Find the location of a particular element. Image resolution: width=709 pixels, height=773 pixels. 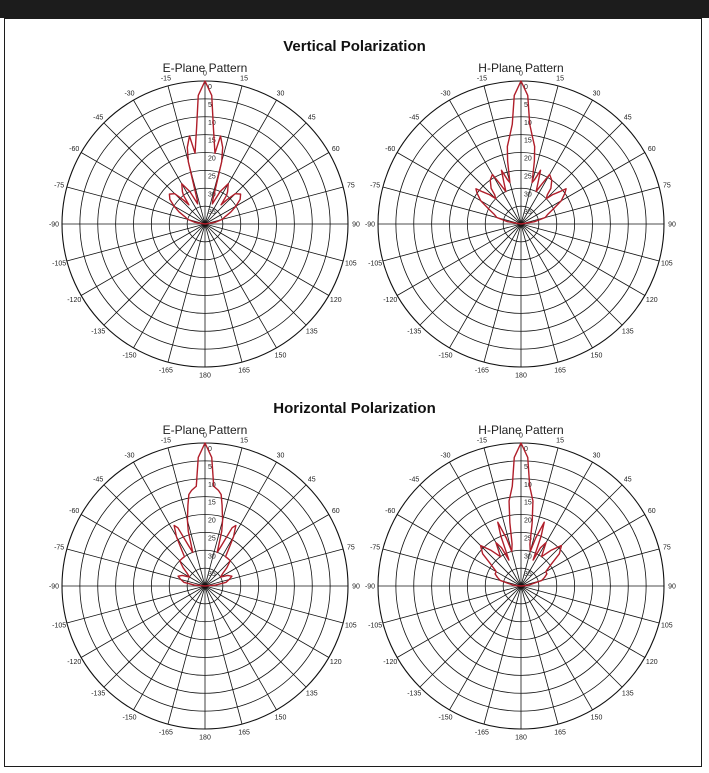

top-bar is located at coordinates (354, 9).